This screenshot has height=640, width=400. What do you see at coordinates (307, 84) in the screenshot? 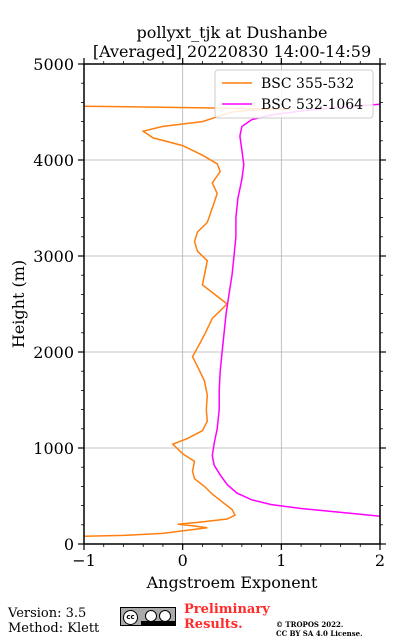
I see `legend-label-bsc355: BSC 355-532` at bounding box center [307, 84].